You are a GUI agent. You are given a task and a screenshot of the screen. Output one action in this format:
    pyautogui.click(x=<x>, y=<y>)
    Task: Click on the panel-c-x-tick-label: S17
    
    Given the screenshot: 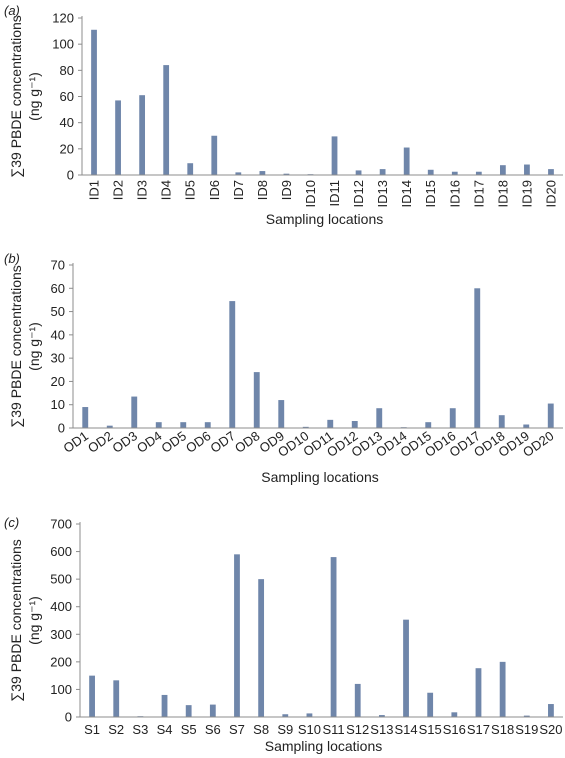 What is the action you would take?
    pyautogui.click(x=478, y=729)
    